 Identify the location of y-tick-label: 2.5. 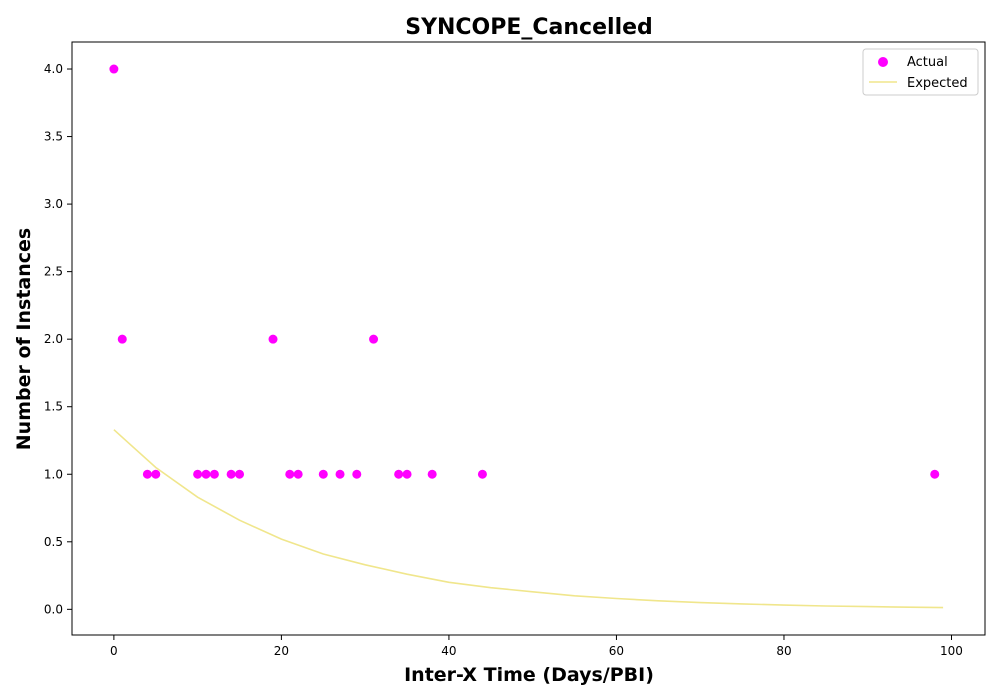
(53, 272).